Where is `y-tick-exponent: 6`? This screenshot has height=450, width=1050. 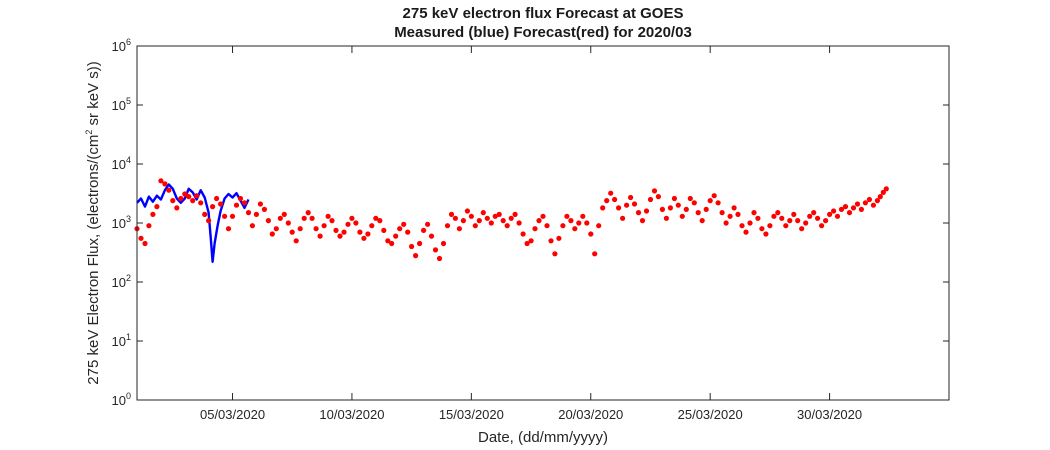 y-tick-exponent: 6 is located at coordinates (128, 42).